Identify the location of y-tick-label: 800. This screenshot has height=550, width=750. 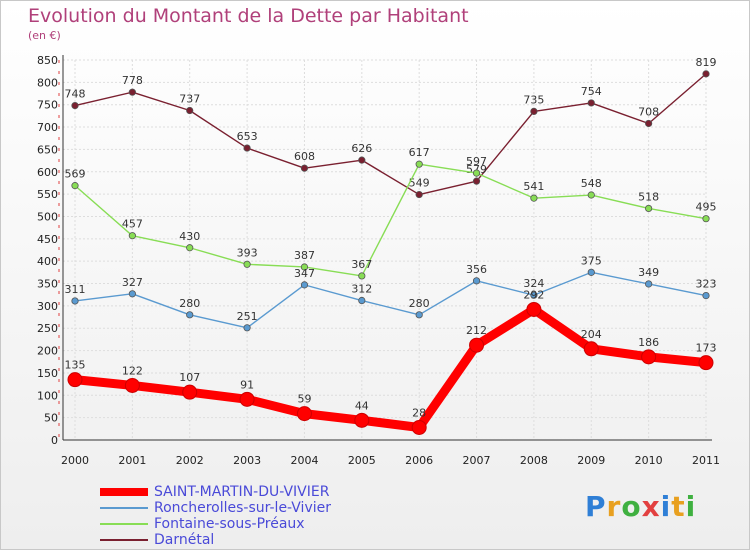
(47, 82).